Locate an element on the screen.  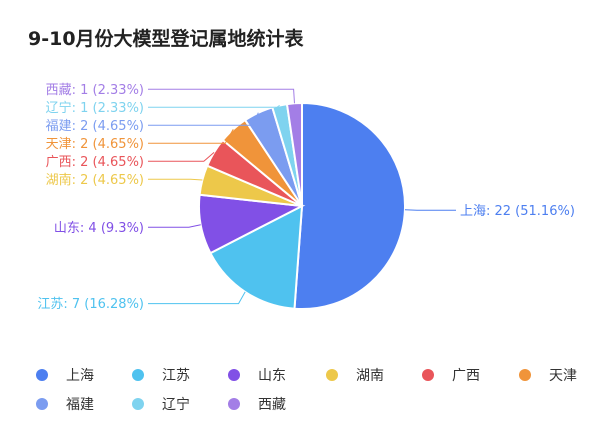
legend-item-2: 山东 is located at coordinates (257, 375).